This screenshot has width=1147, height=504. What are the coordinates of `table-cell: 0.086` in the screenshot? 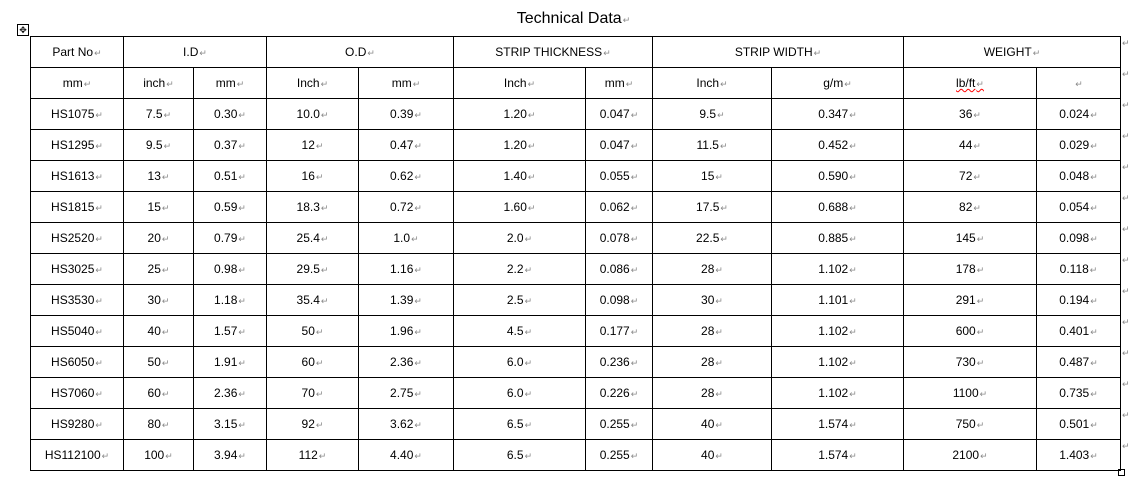 It's located at (619, 269).